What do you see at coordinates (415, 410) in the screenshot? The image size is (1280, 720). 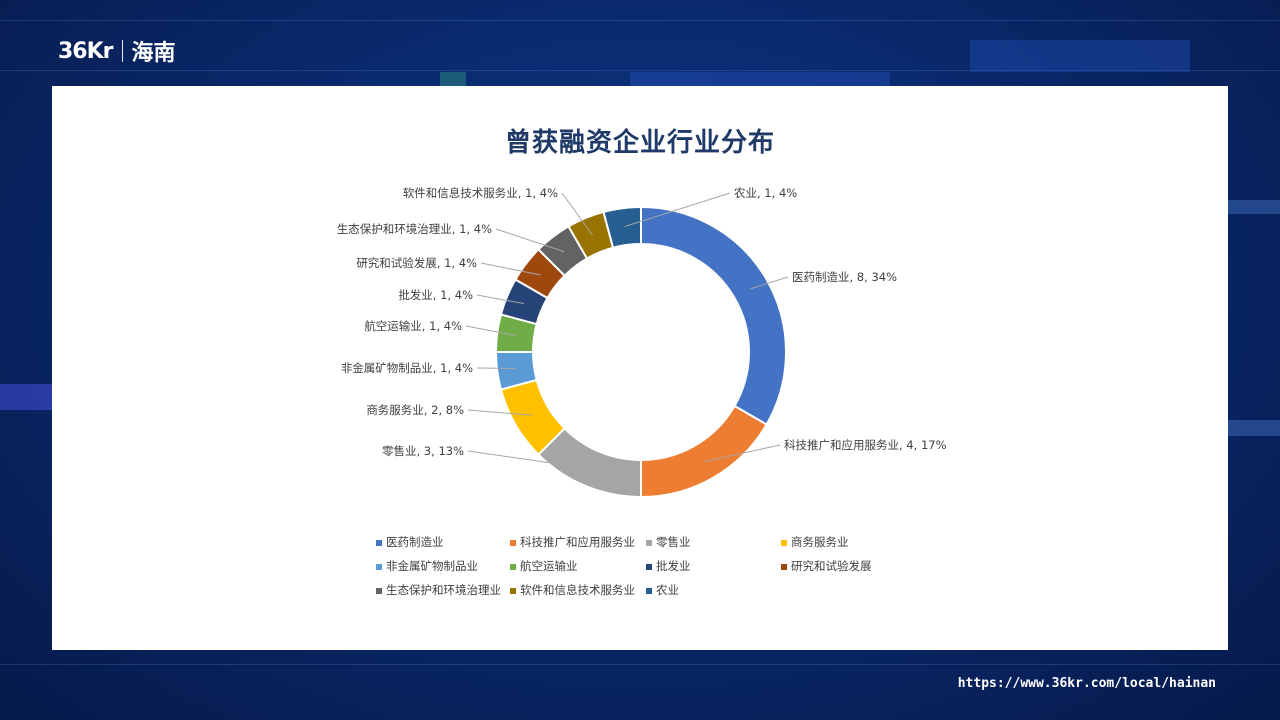 I see `data-label-4: 商务服务业, 2, 8%` at bounding box center [415, 410].